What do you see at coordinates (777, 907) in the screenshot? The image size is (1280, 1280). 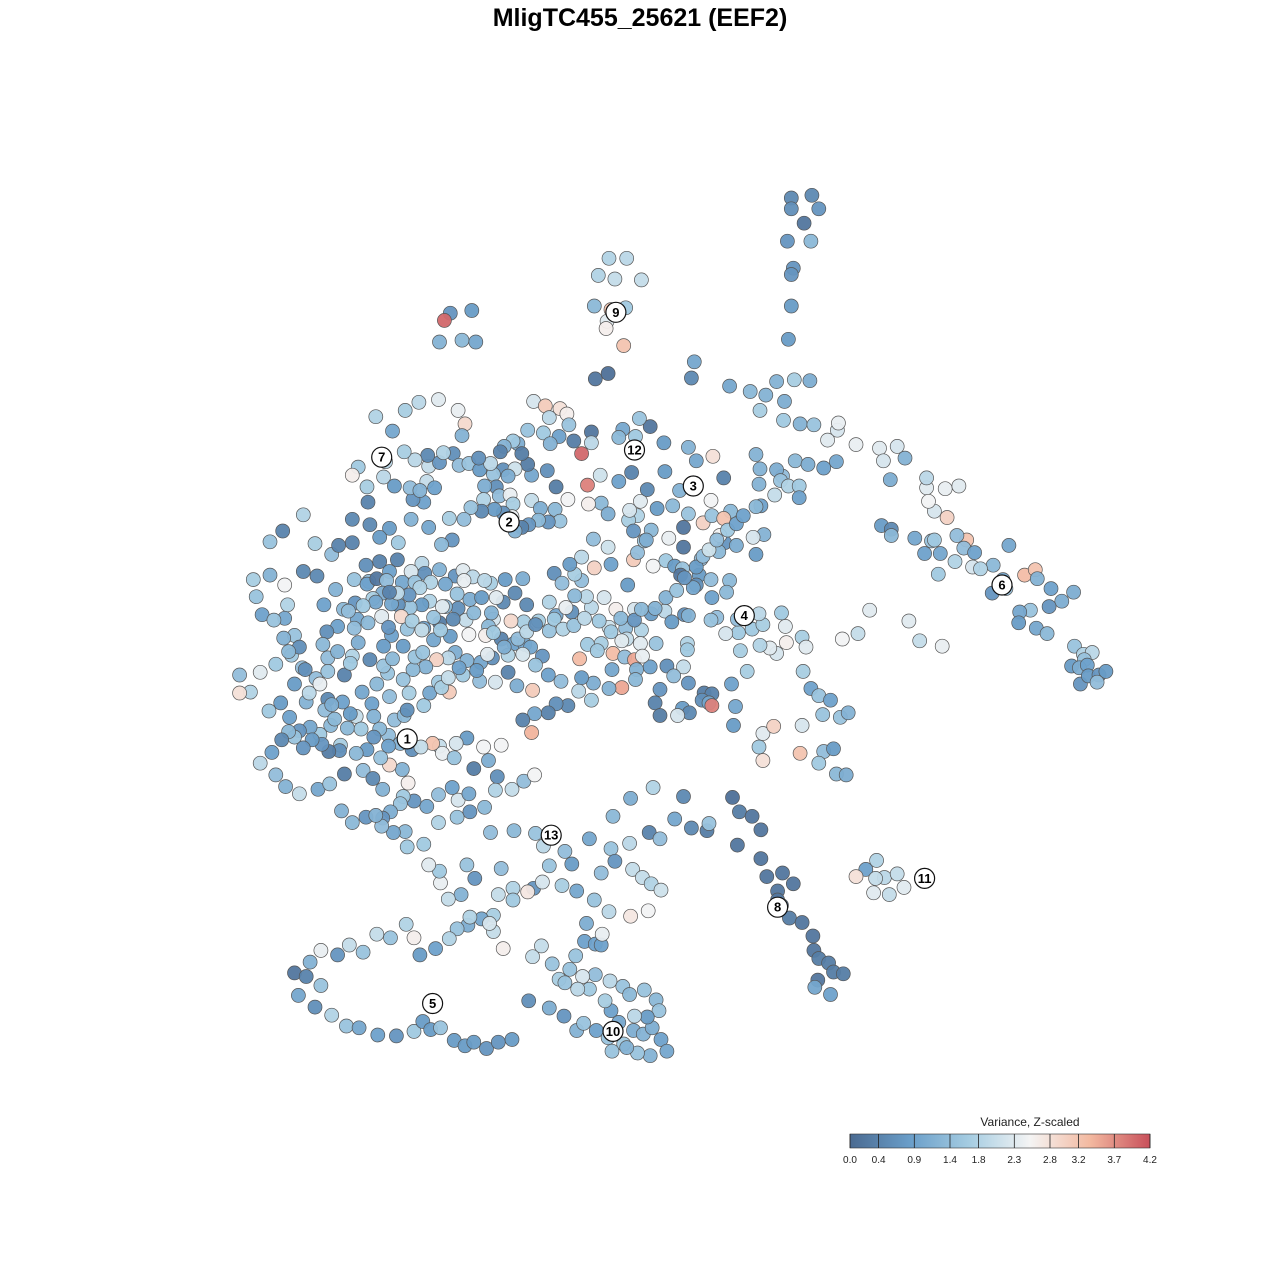 I see `cluster-label-text: 8` at bounding box center [777, 907].